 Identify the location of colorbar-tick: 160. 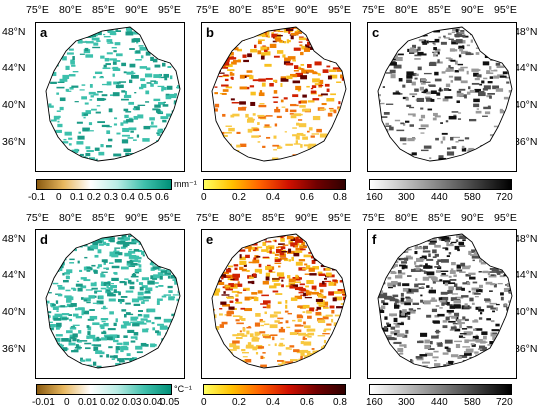
(374, 402).